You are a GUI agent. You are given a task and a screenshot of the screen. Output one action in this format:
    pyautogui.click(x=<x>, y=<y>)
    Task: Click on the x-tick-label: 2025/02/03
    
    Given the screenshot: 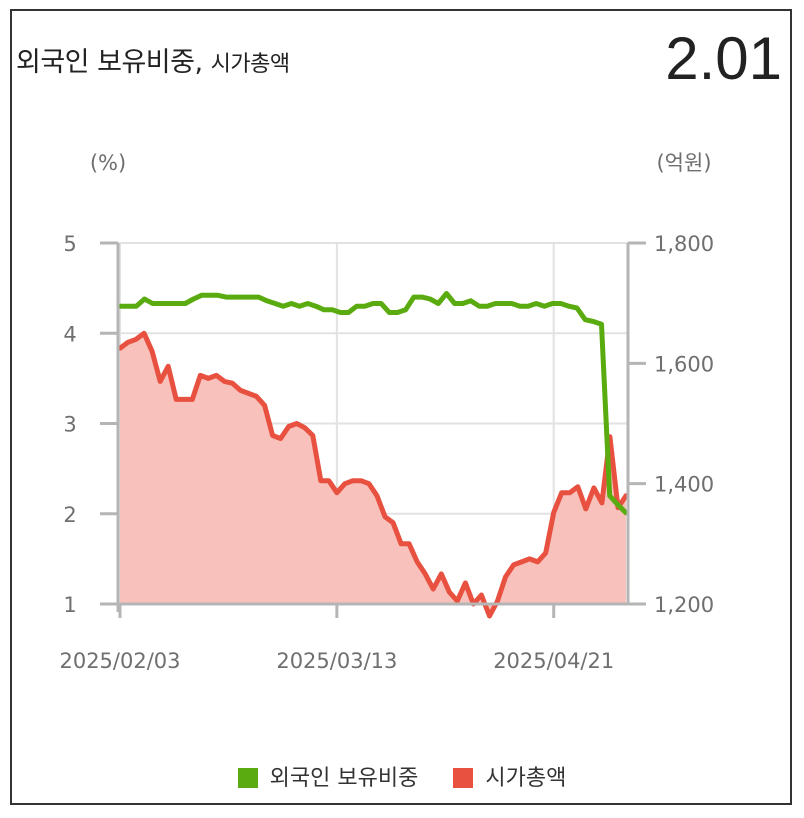 What is the action you would take?
    pyautogui.click(x=119, y=661)
    